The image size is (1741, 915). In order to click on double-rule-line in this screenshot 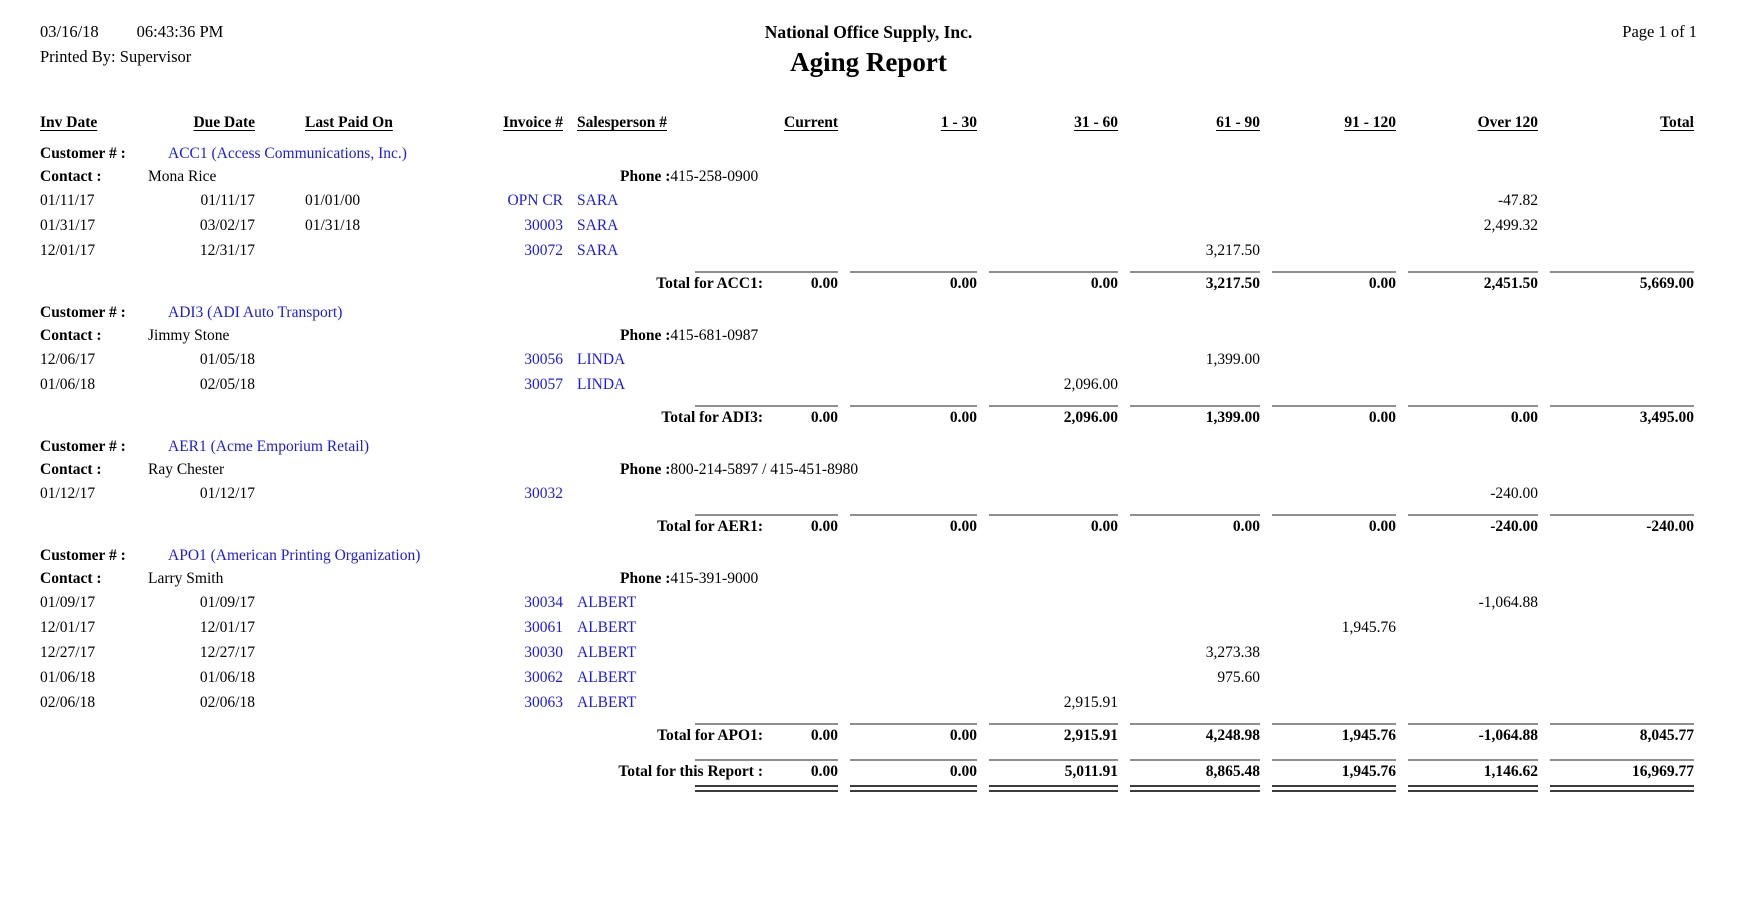, I will do `click(1334, 788)`.